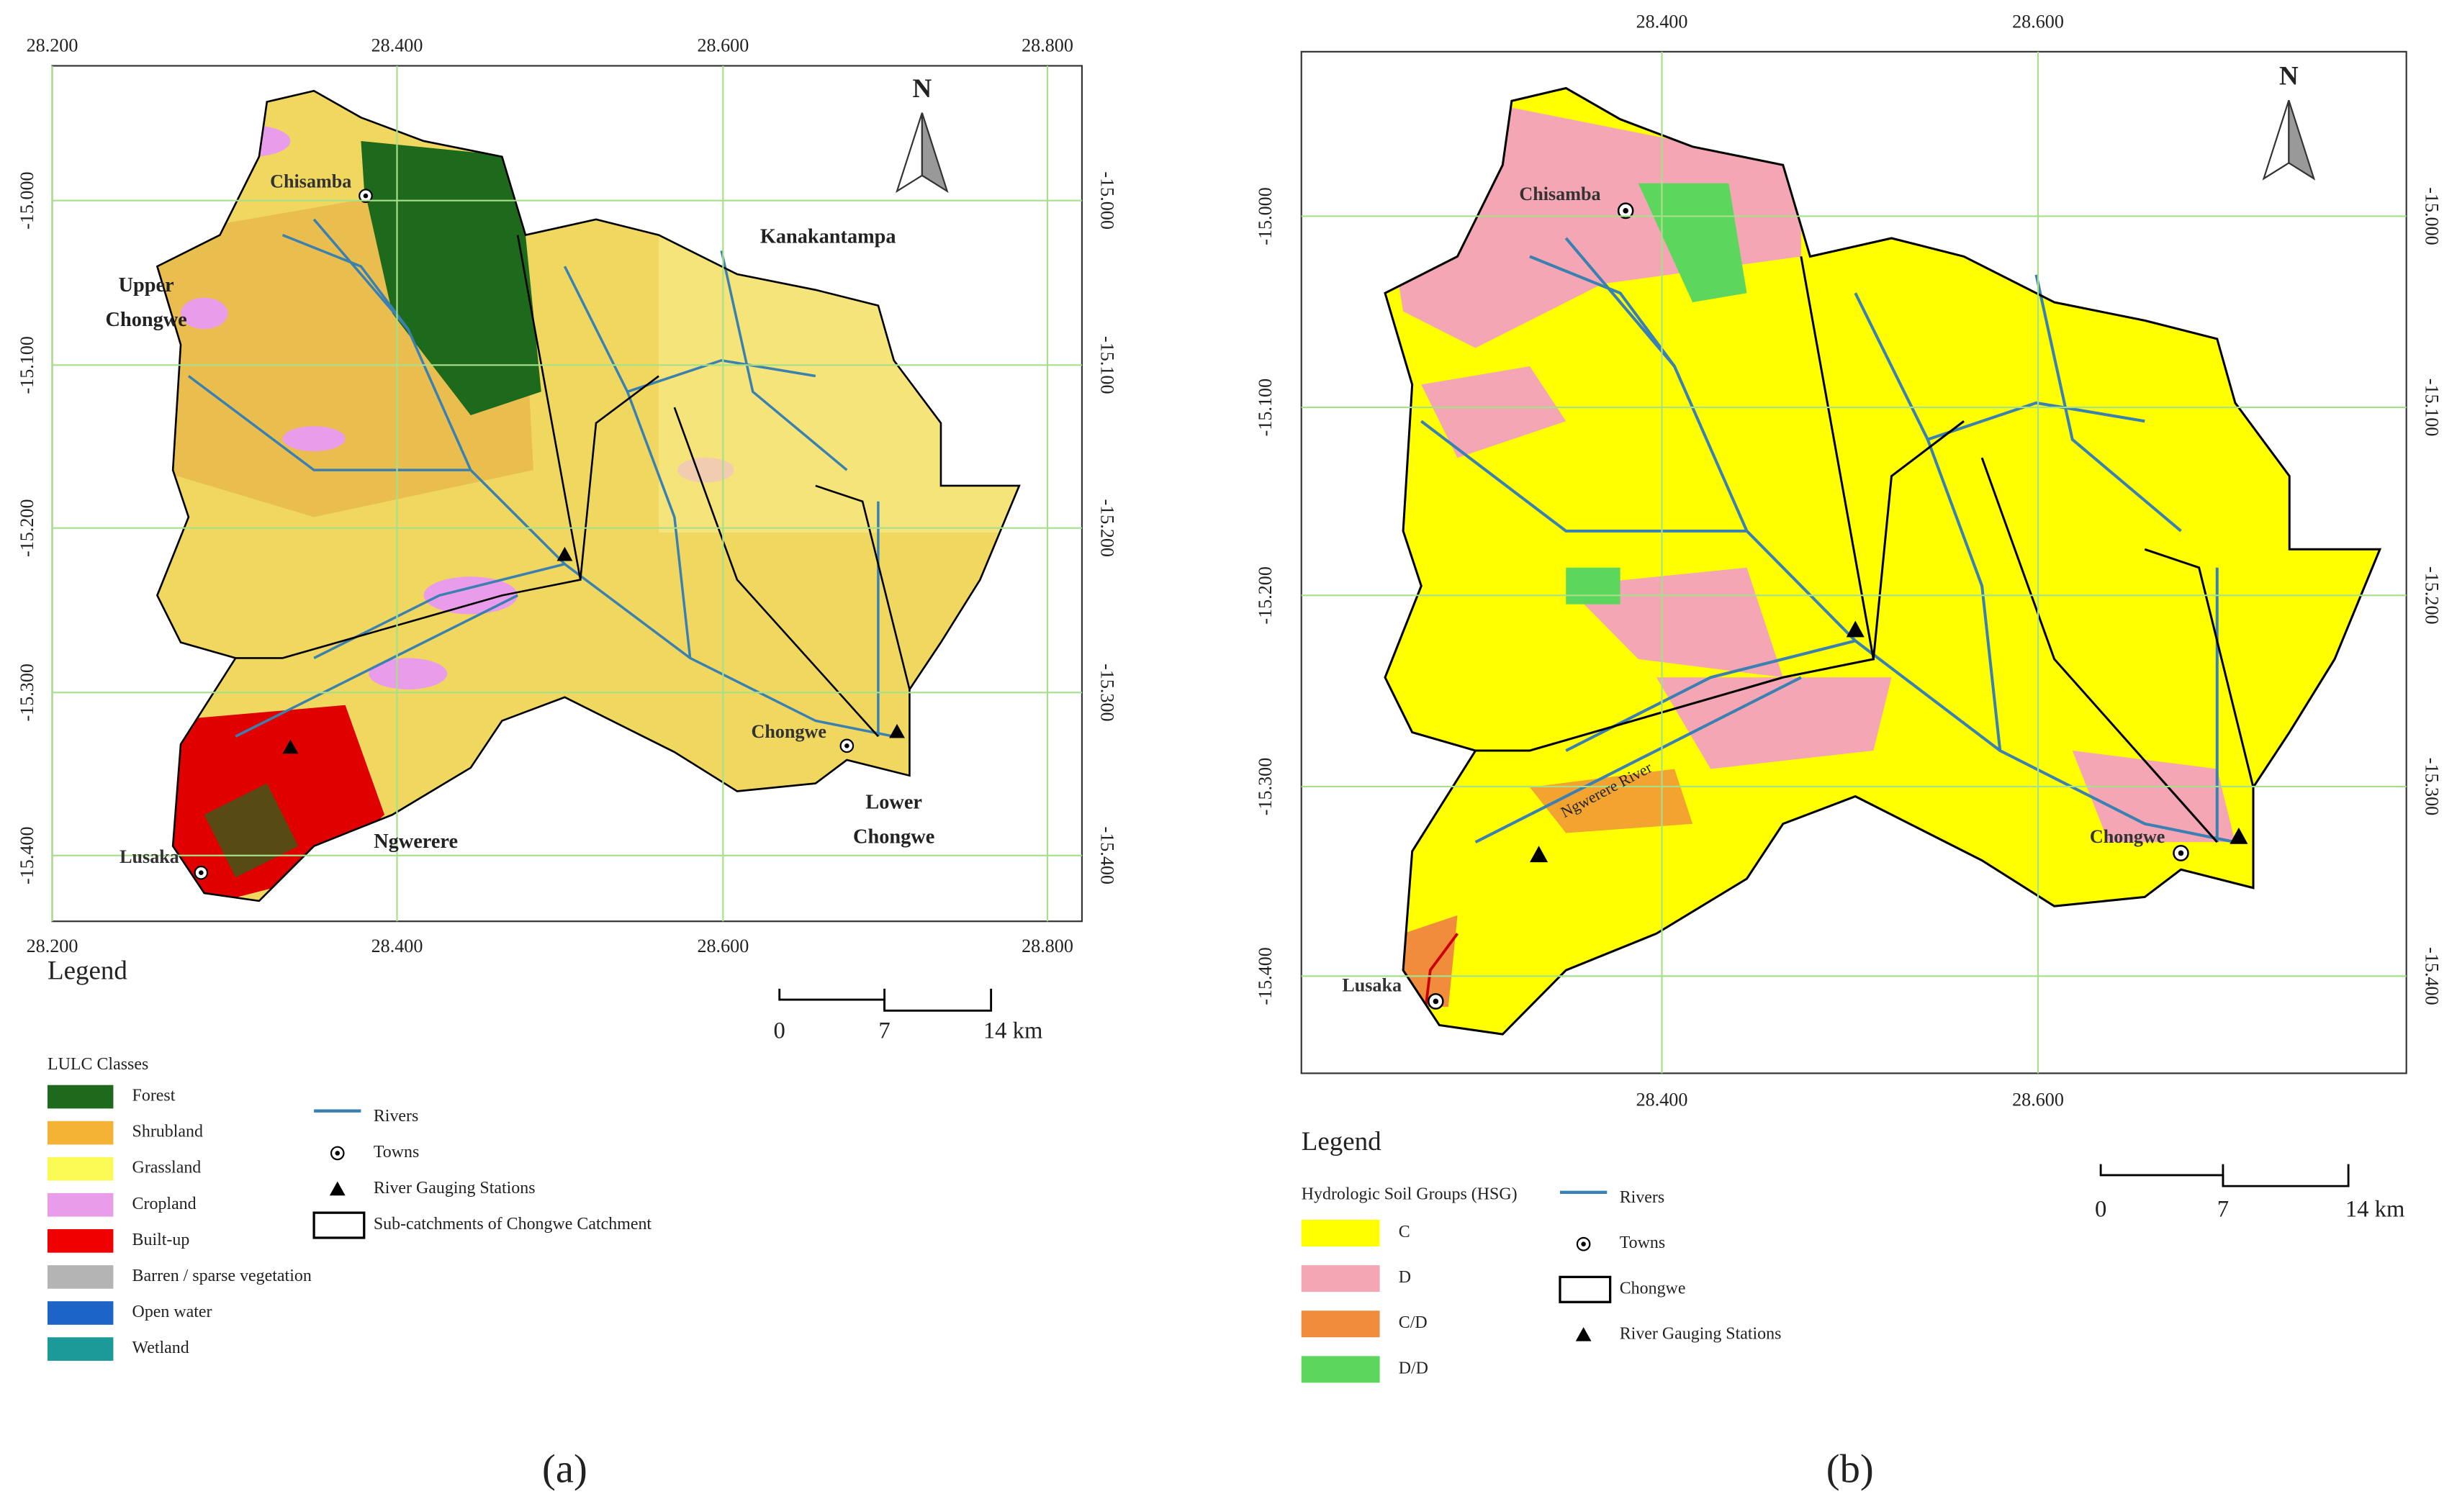  What do you see at coordinates (167, 1168) in the screenshot?
I see `legend-label: Grassland` at bounding box center [167, 1168].